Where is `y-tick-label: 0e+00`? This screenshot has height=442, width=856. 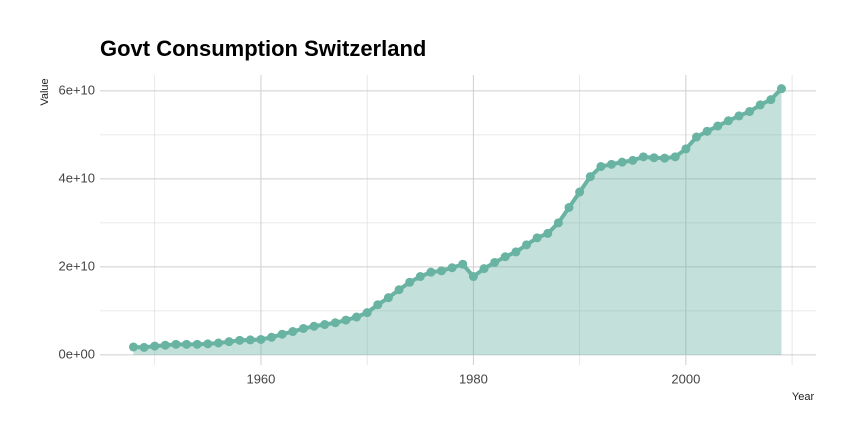 y-tick-label: 0e+00 is located at coordinates (76, 353).